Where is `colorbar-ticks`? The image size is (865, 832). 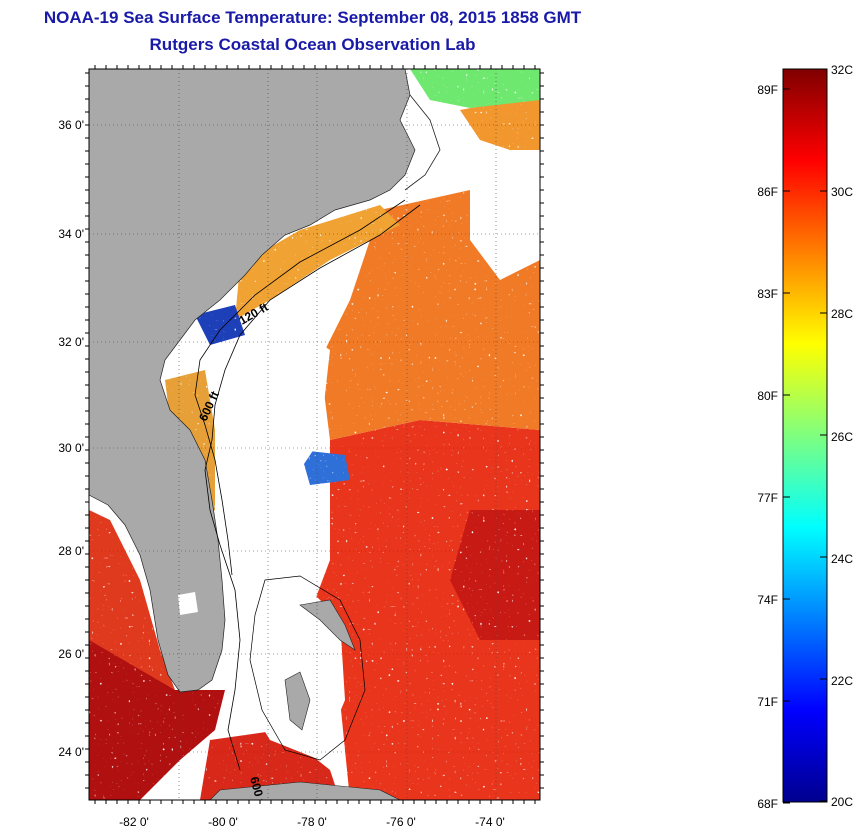 colorbar-ticks is located at coordinates (805, 436).